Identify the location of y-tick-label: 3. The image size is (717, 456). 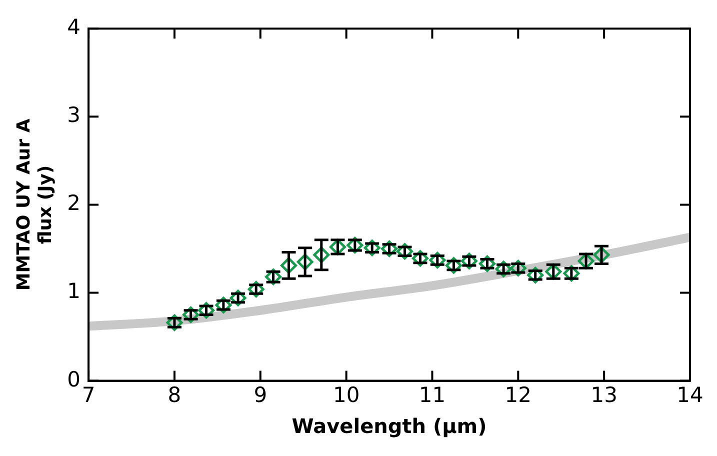
(74, 115).